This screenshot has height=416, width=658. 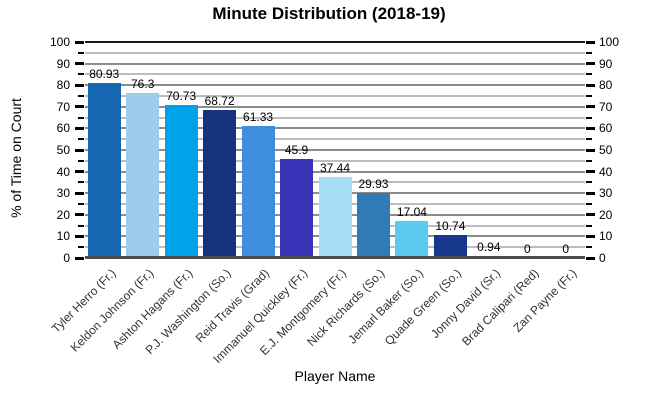 I want to click on y-tick-label-left: 0, so click(x=66, y=258).